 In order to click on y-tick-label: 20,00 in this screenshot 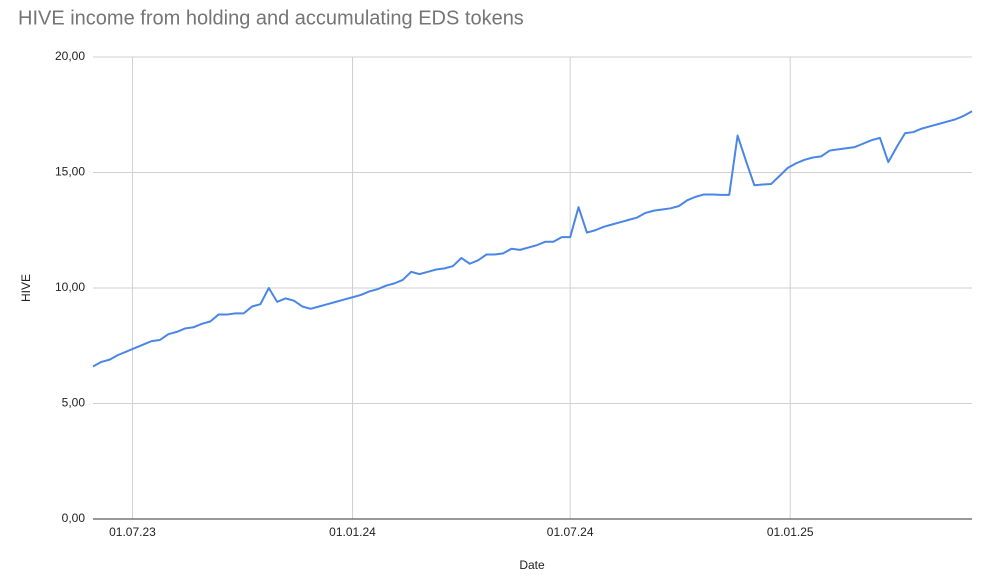, I will do `click(70, 56)`.